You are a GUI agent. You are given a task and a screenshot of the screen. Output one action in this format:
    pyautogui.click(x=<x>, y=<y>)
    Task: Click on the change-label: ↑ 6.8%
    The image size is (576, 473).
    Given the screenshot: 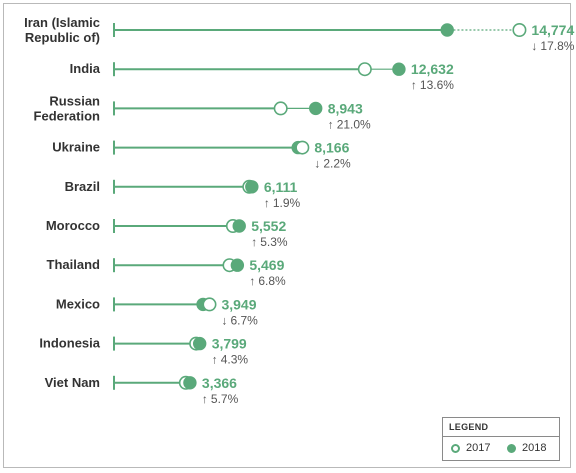 What is the action you would take?
    pyautogui.click(x=267, y=281)
    